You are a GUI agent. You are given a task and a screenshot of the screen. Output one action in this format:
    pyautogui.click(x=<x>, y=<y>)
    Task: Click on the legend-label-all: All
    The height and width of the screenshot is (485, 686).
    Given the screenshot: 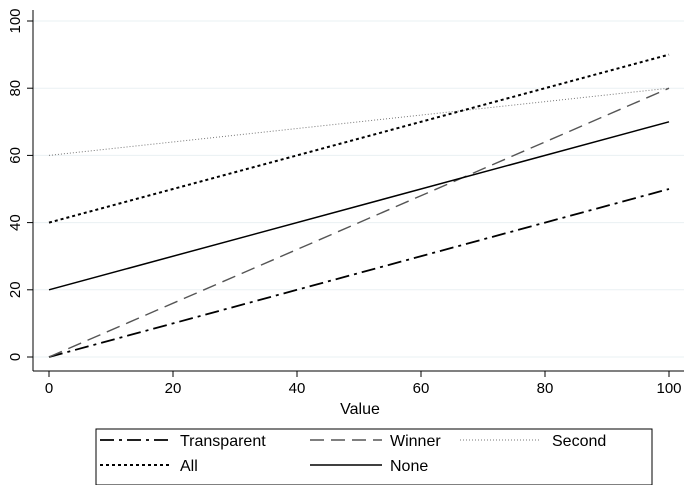 What is the action you would take?
    pyautogui.click(x=189, y=466)
    